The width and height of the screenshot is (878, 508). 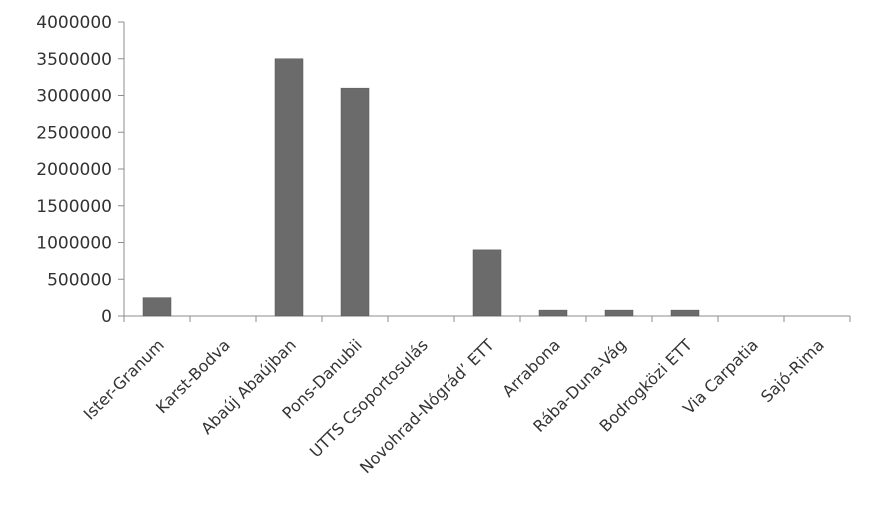 I want to click on y-tick-label: 1000000, so click(x=74, y=244).